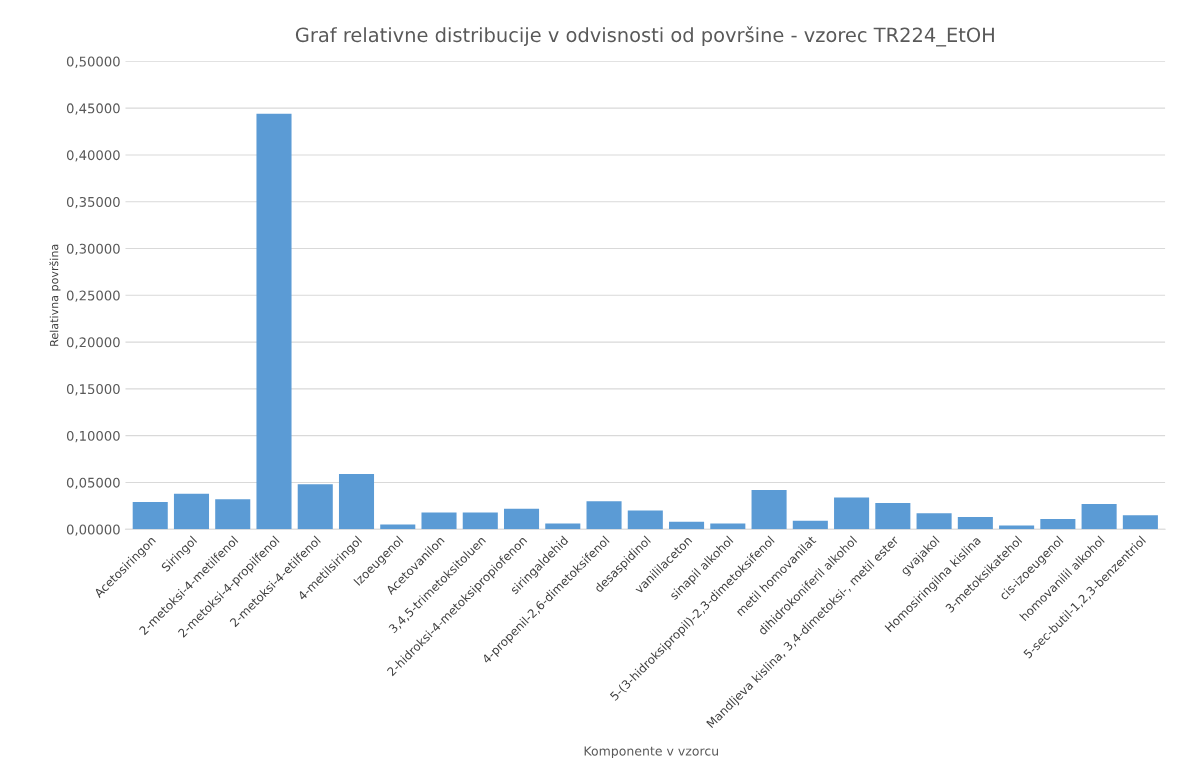  Describe the element at coordinates (93, 296) in the screenshot. I see `y-tick-label: 0,25000` at that location.